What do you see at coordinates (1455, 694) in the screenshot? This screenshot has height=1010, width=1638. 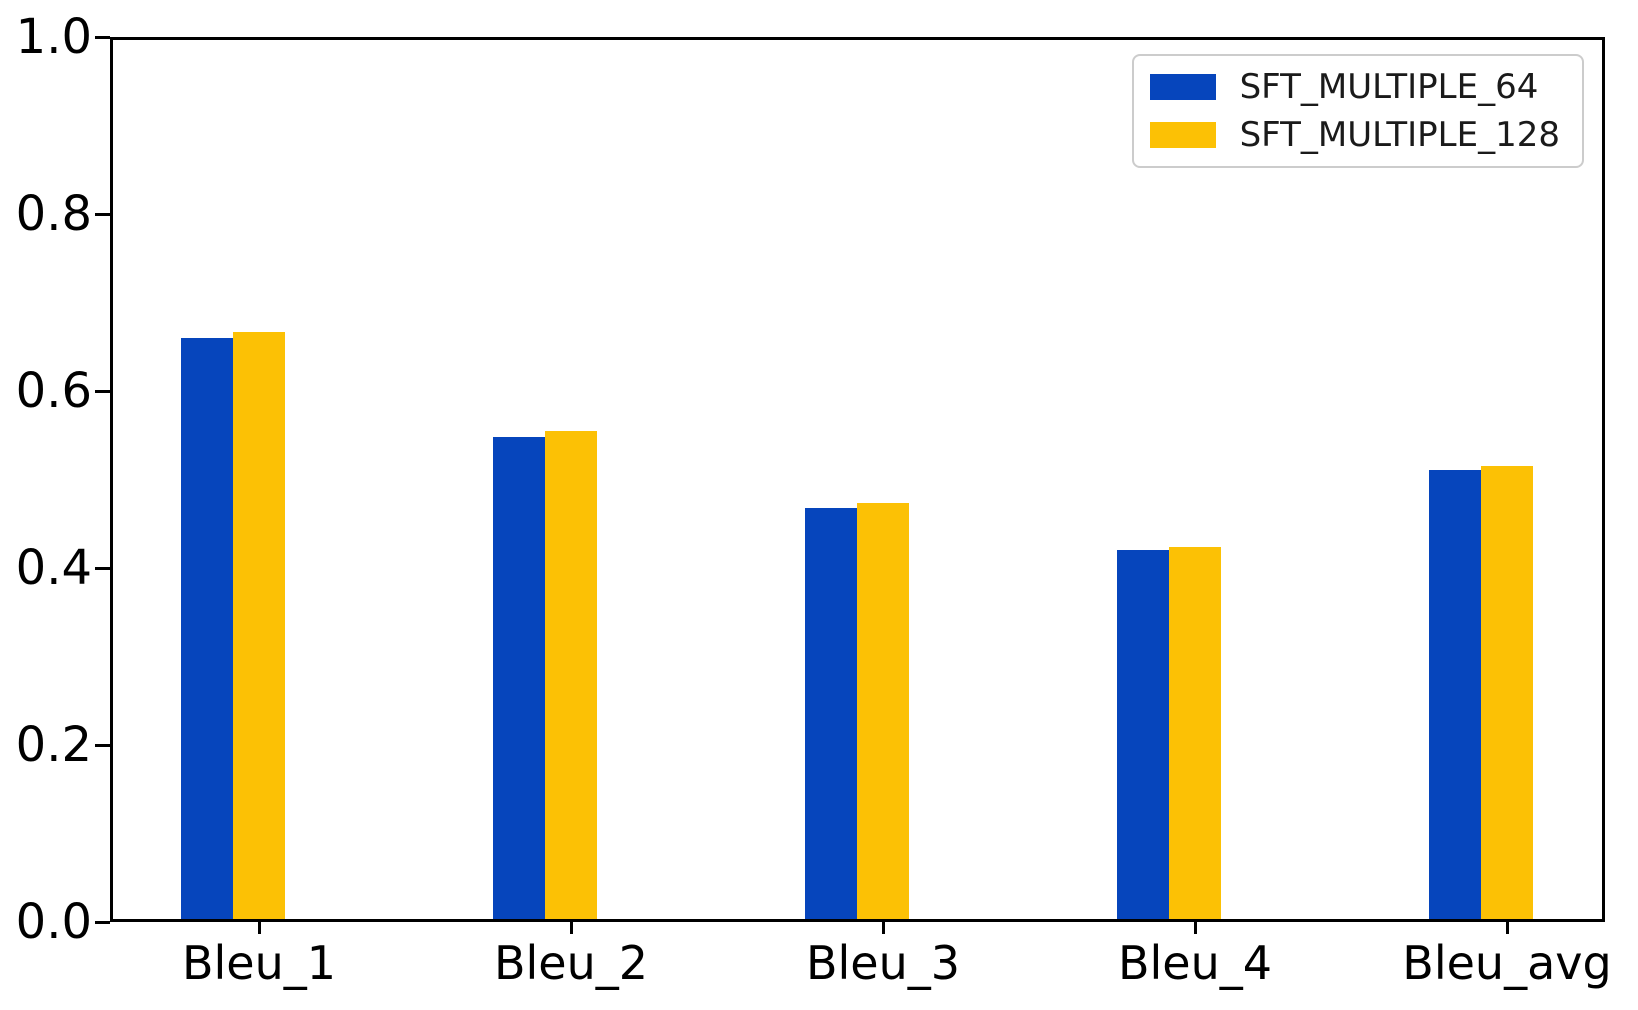 I see `bar-SFT_MULTIPLE_64-Bleu_avg` at bounding box center [1455, 694].